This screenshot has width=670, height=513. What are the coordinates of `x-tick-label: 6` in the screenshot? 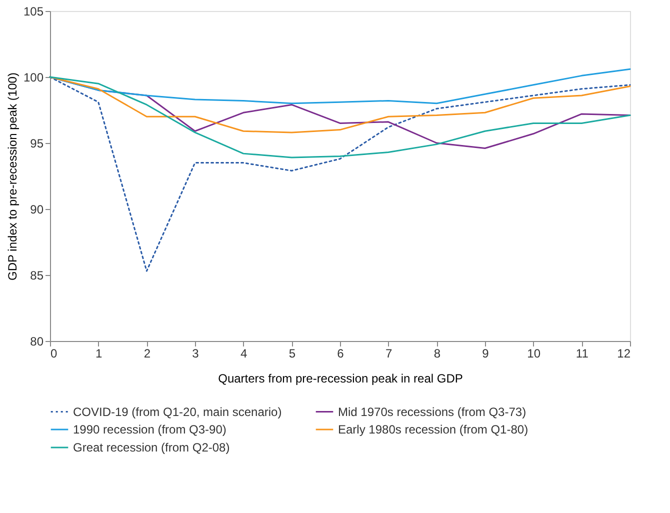 It's located at (340, 353).